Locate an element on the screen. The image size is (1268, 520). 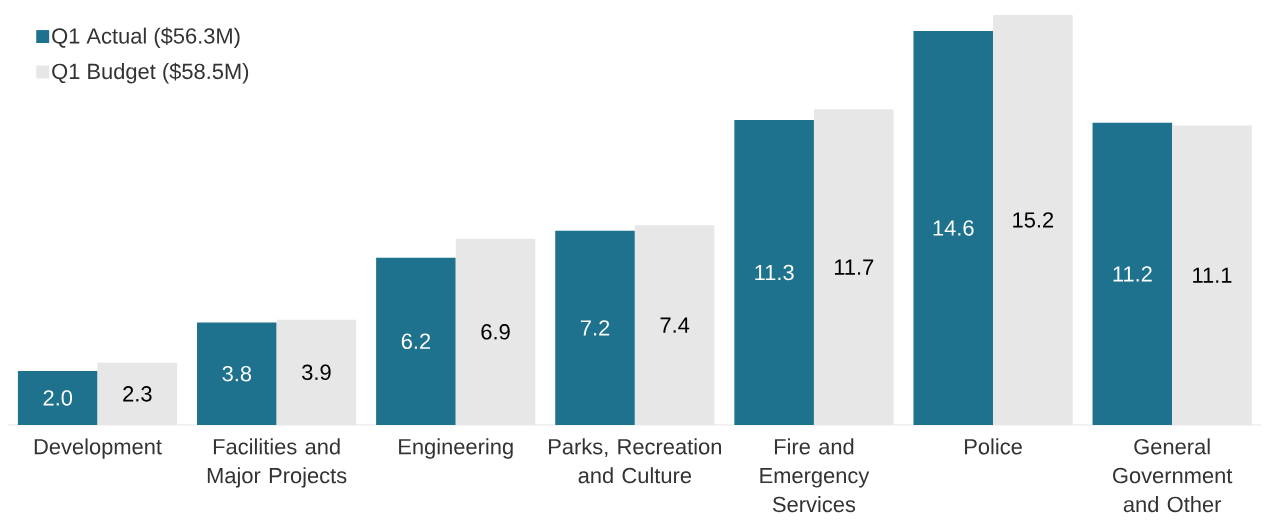
data-label: 6.2 is located at coordinates (416, 341).